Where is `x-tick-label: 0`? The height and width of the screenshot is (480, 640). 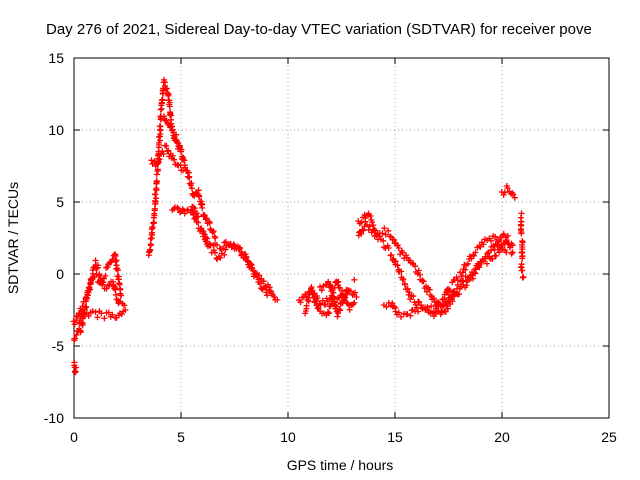
x-tick-label: 0 is located at coordinates (74, 437).